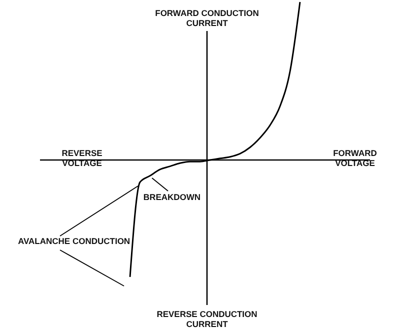 The height and width of the screenshot is (332, 399). Describe the element at coordinates (207, 319) in the screenshot. I see `text: REVERSE CONDUCTION CURRENT` at that location.